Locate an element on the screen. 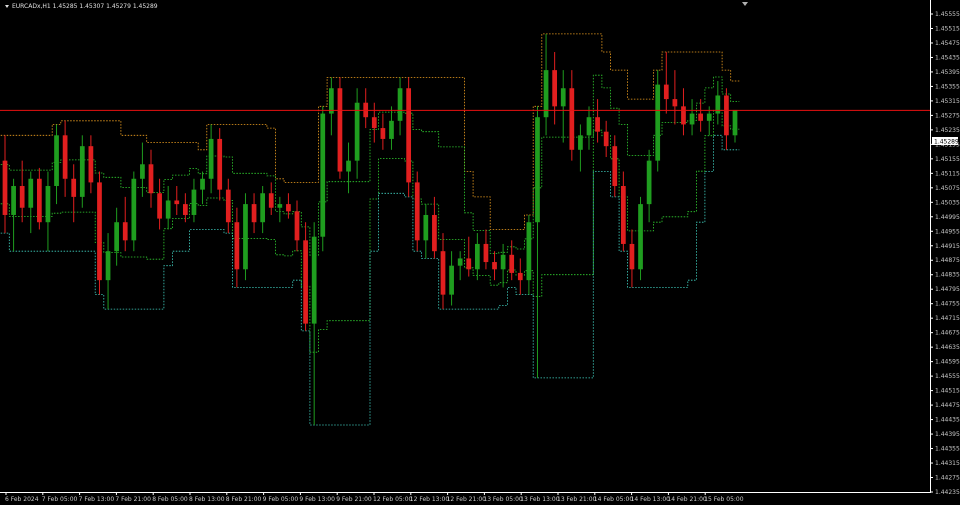 The image size is (960, 505). y-tick-label: 1.44235 is located at coordinates (947, 492).